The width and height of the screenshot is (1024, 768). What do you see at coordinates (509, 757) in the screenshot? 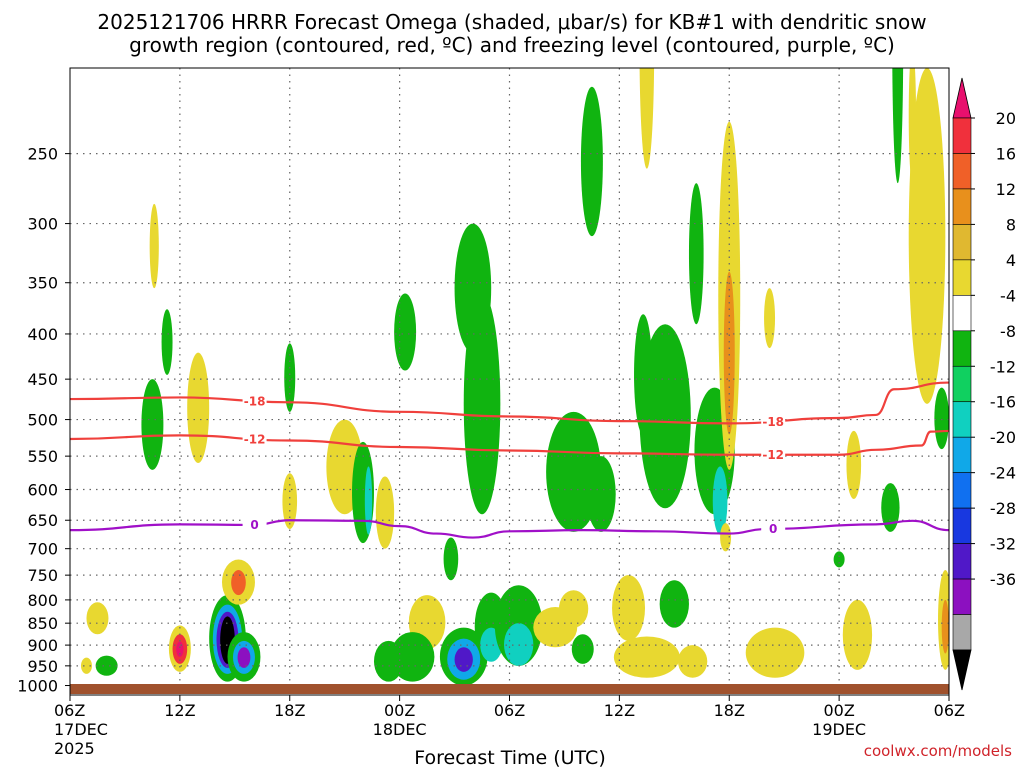
I see `x-axis-label: Forecast Time (UTC)` at bounding box center [509, 757].